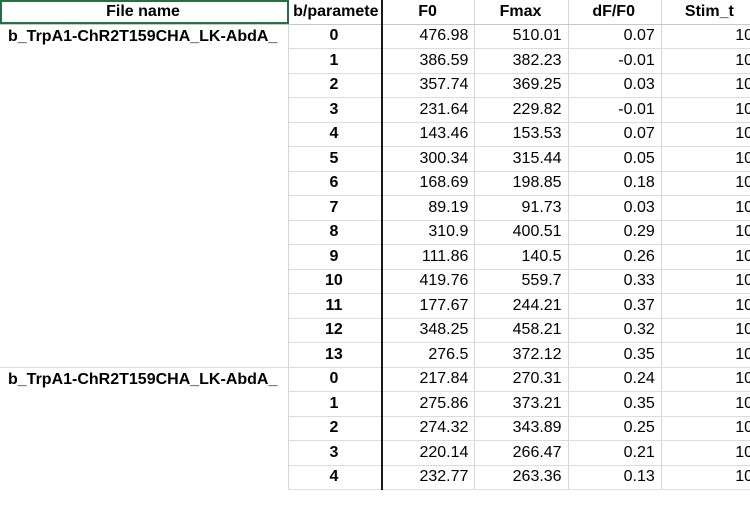 Image resolution: width=750 pixels, height=519 pixels. What do you see at coordinates (521, 134) in the screenshot?
I see `cell-fmax: 153.53` at bounding box center [521, 134].